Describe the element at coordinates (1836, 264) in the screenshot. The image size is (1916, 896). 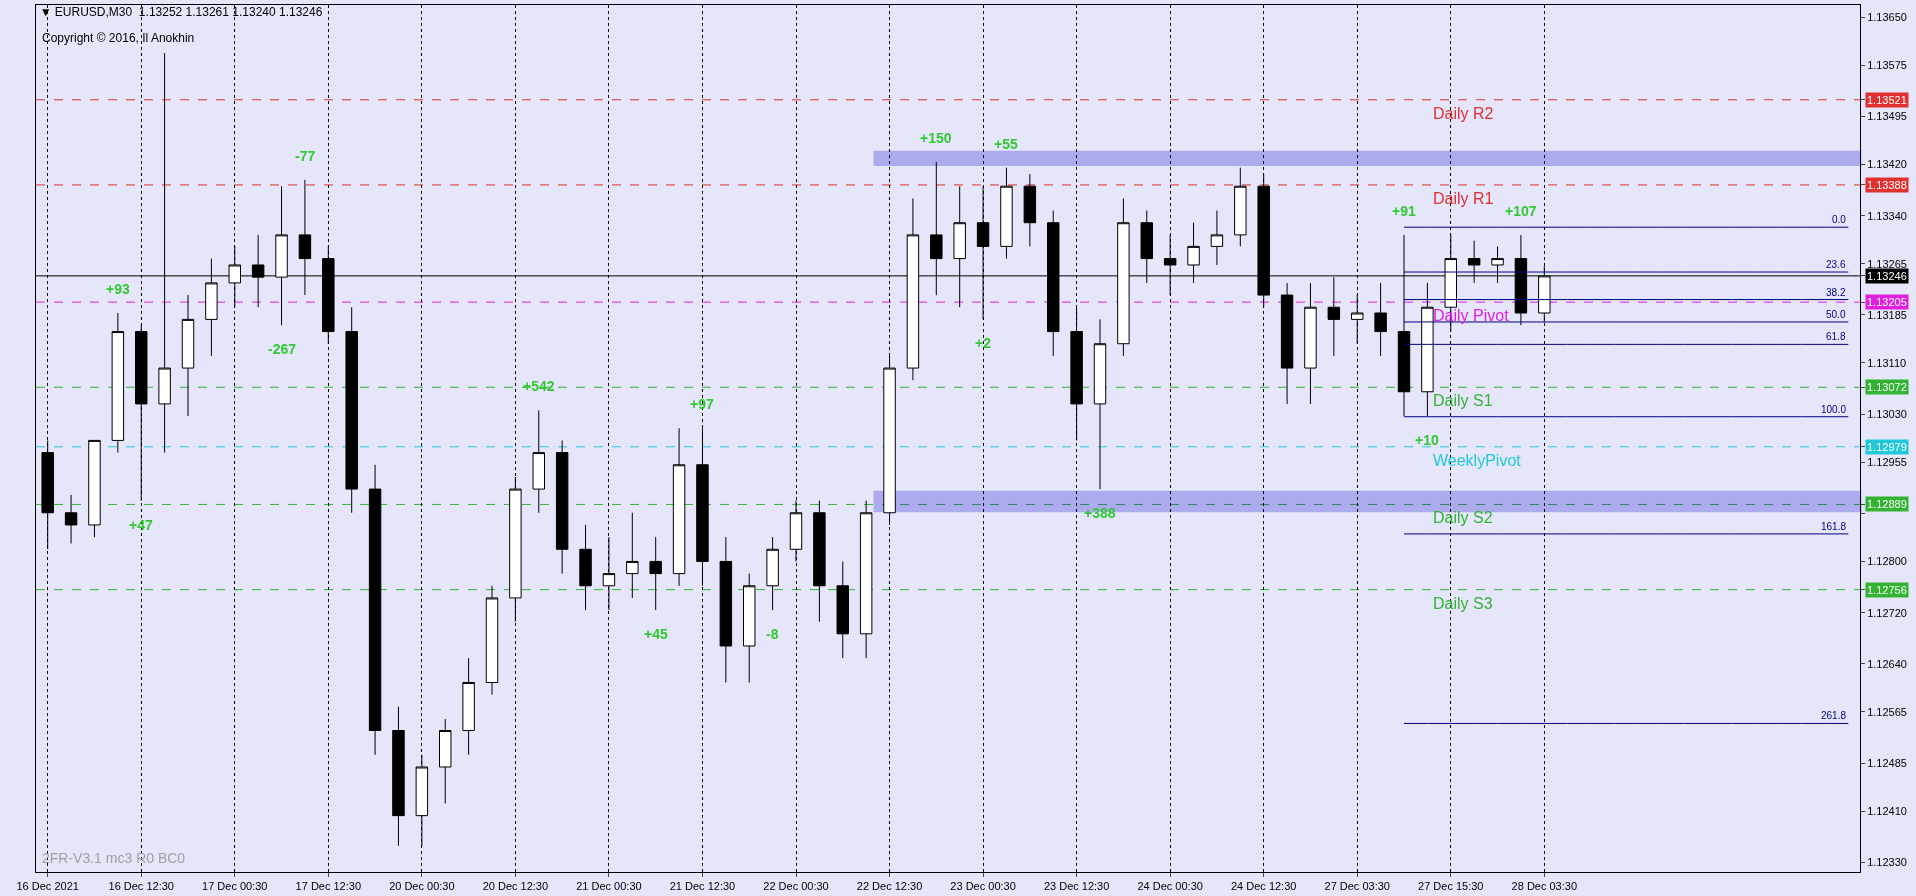
I see `series-label: 23.6` at that location.